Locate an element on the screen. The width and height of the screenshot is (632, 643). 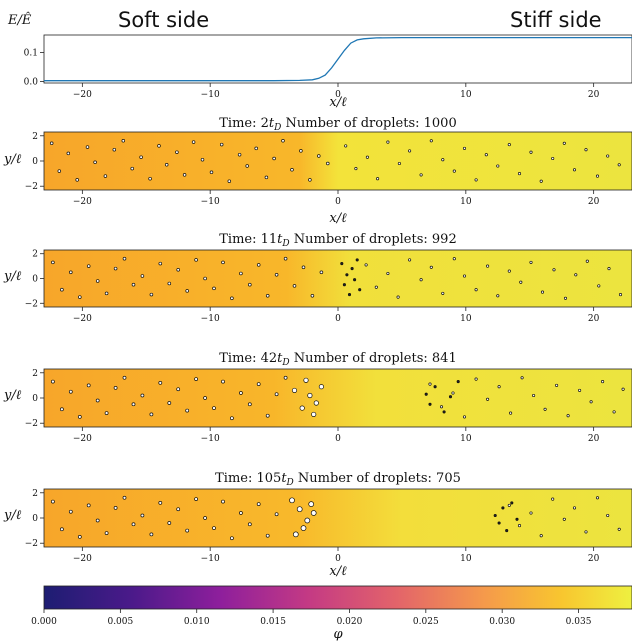
panel-2-ylabel: y/ℓ is located at coordinates (12, 276).